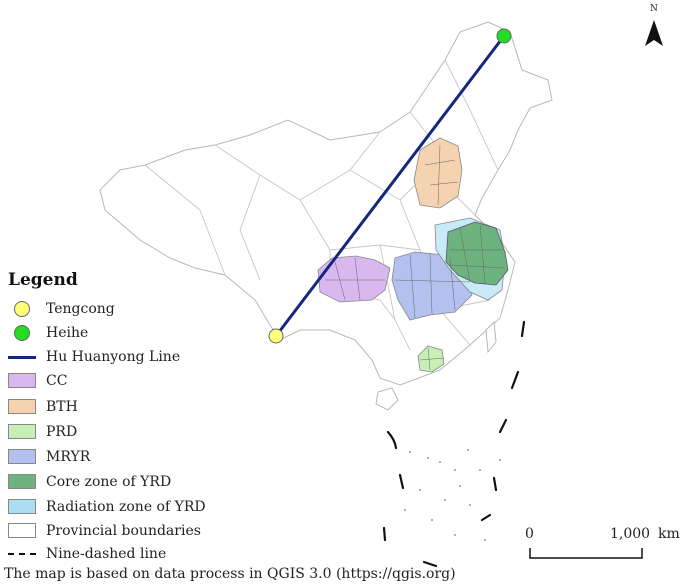 This screenshot has width=685, height=587. Describe the element at coordinates (504, 36) in the screenshot. I see `heihe-point` at that location.